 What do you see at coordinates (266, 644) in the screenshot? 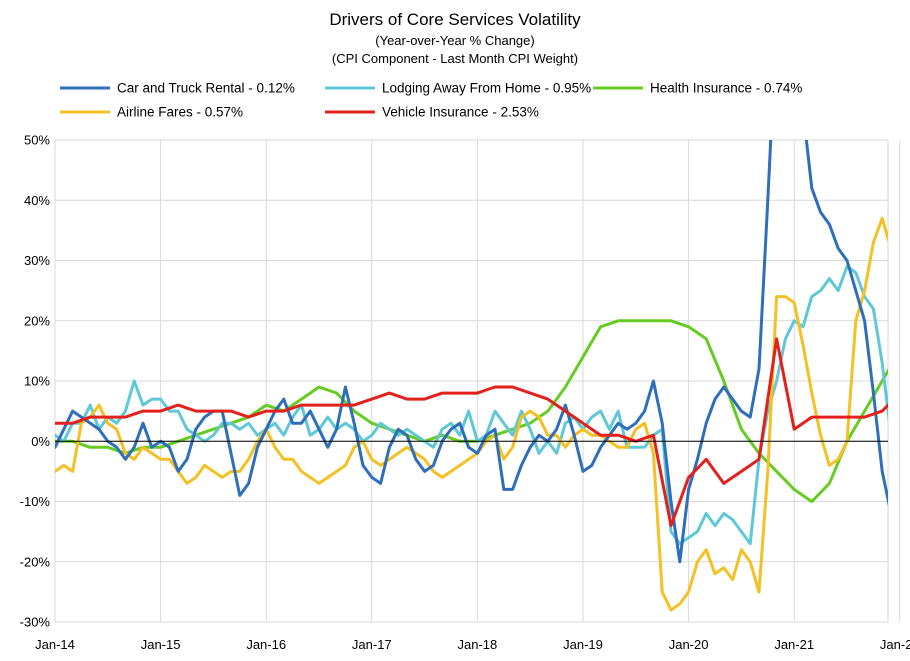
I see `x-tick-label: Jan-16` at bounding box center [266, 644].